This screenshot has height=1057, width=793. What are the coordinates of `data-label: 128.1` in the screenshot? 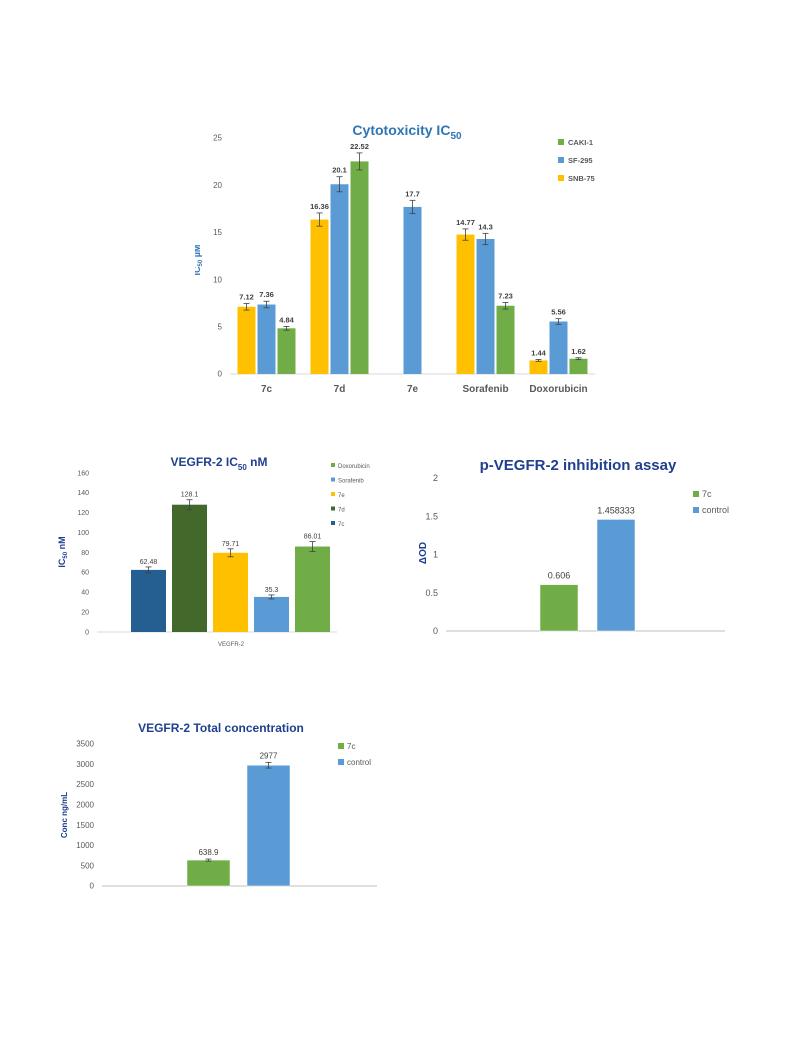 It's located at (190, 495).